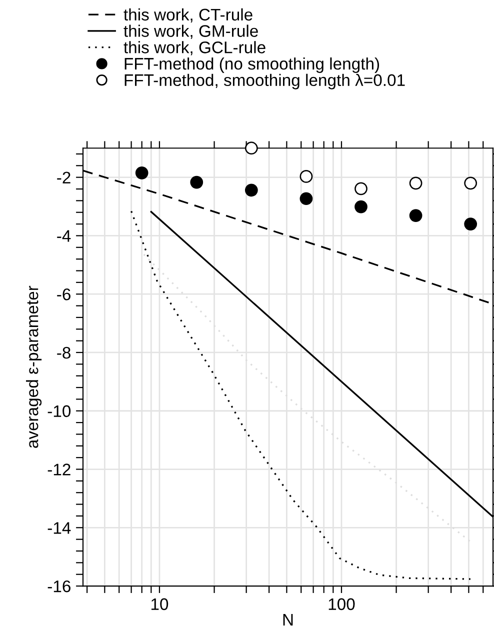 This screenshot has width=494, height=644. What do you see at coordinates (59, 586) in the screenshot?
I see `y-tick-label: -16` at bounding box center [59, 586].